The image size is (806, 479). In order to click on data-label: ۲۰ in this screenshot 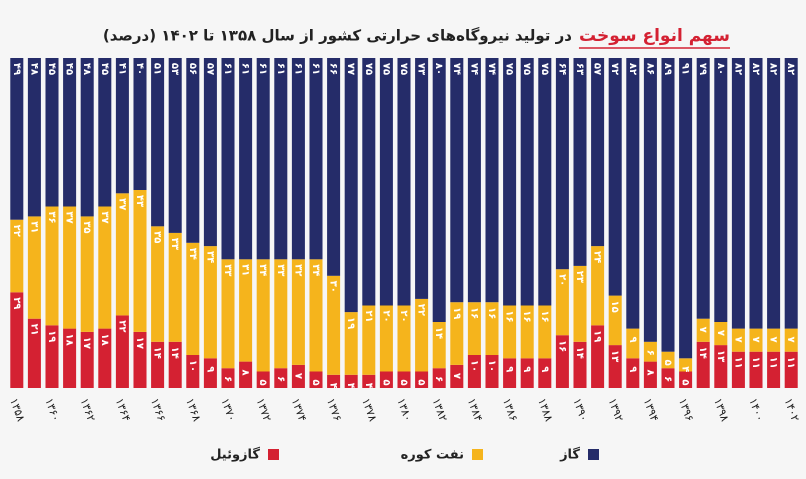, I will do `click(561, 280)`.